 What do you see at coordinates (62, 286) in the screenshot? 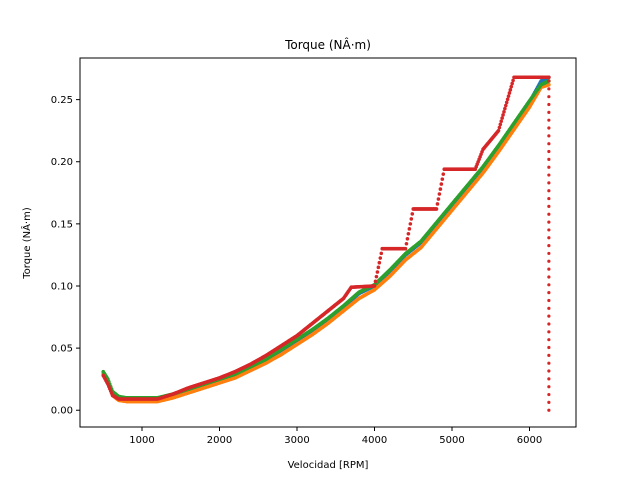
I see `y-tick-label: 0.10` at bounding box center [62, 286].